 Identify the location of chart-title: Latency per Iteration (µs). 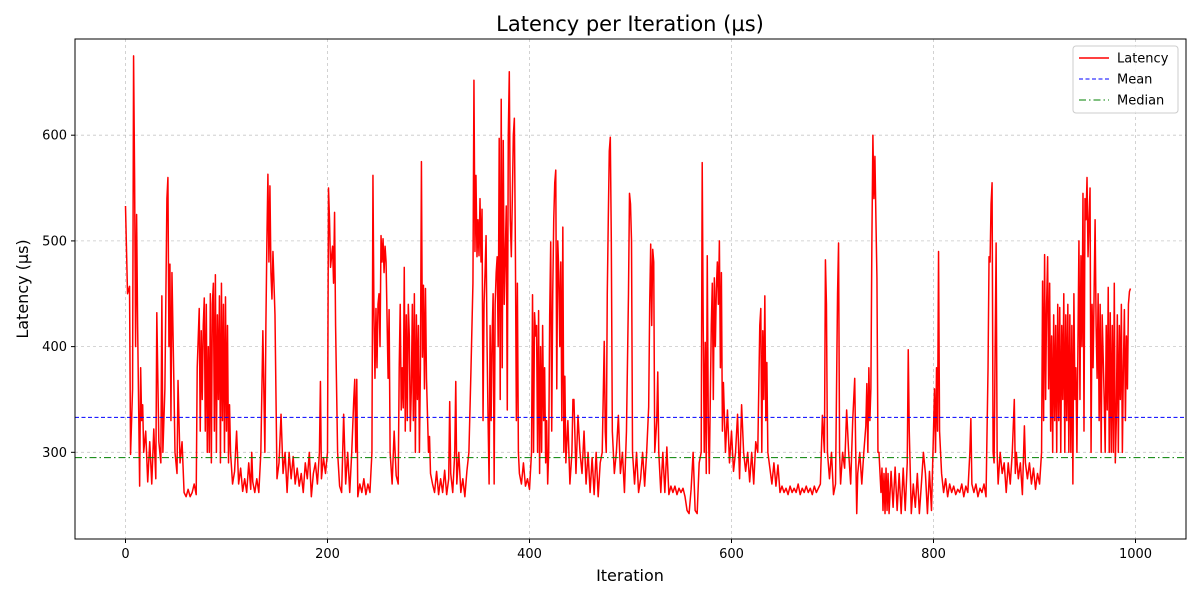
(630, 24).